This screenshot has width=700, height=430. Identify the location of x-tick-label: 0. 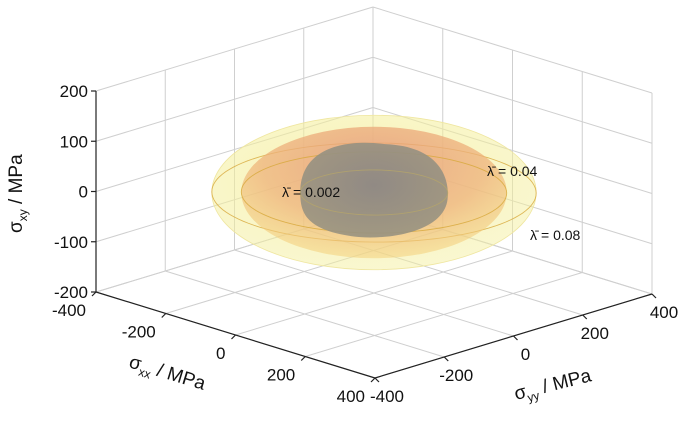
(220, 353).